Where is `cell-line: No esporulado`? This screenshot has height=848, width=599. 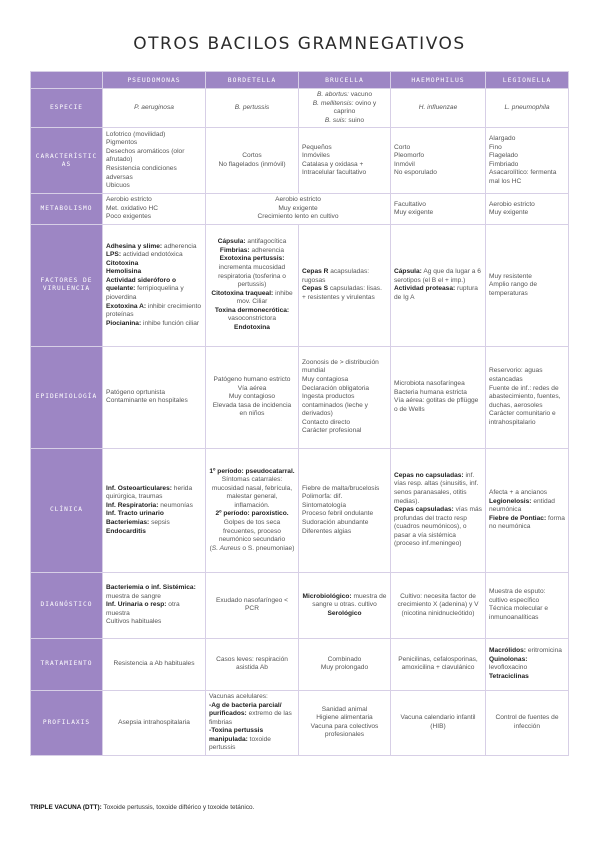 cell-line: No esporulado is located at coordinates (438, 173).